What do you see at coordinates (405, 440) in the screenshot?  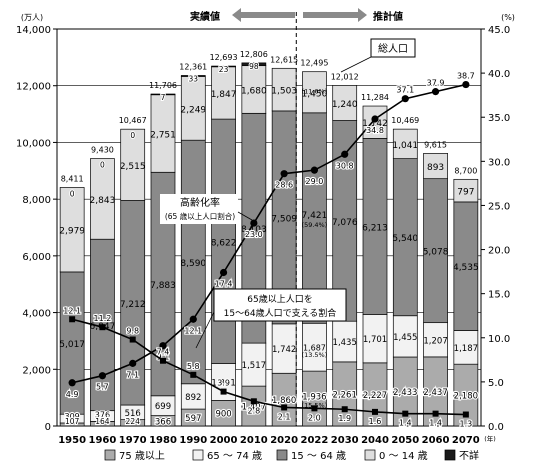 I see `x-tick-label: 2050` at bounding box center [405, 440].